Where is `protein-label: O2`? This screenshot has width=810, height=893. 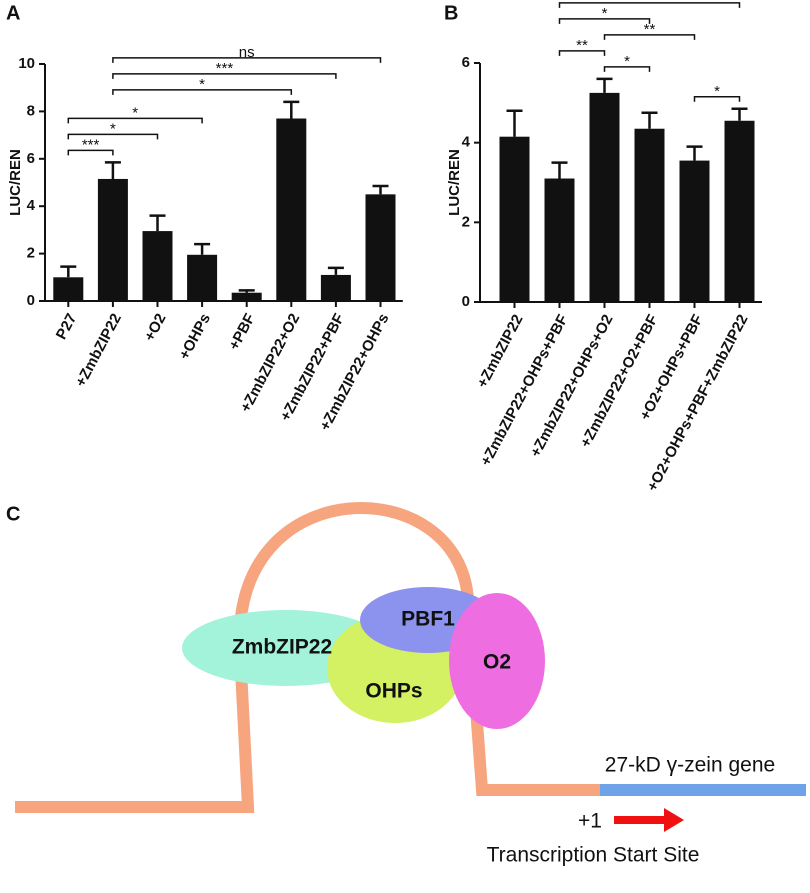
protein-label: O2 is located at coordinates (497, 662).